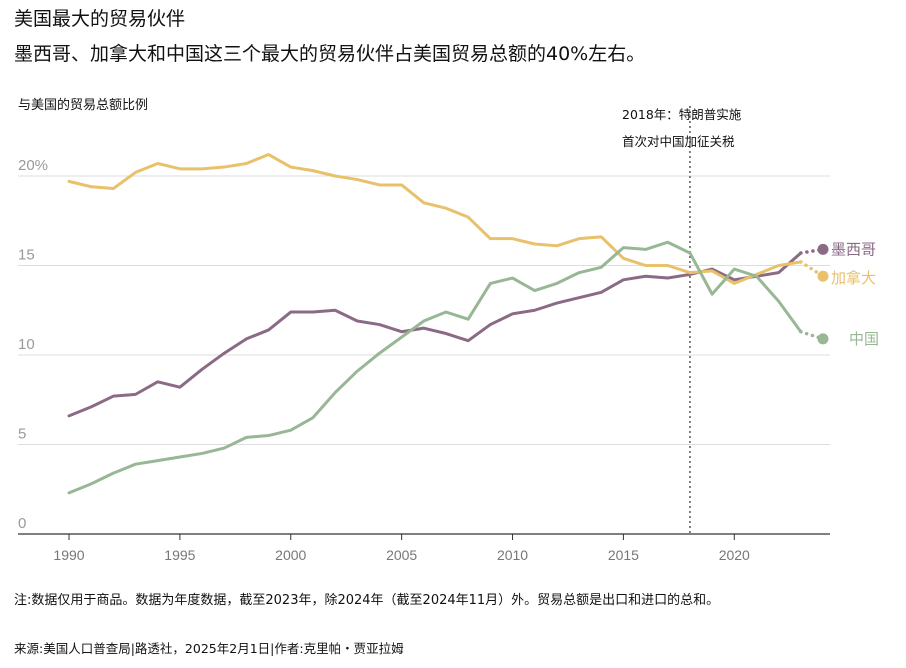 The image size is (906, 668). What do you see at coordinates (401, 555) in the screenshot?
I see `x-tick-label: 2005` at bounding box center [401, 555].